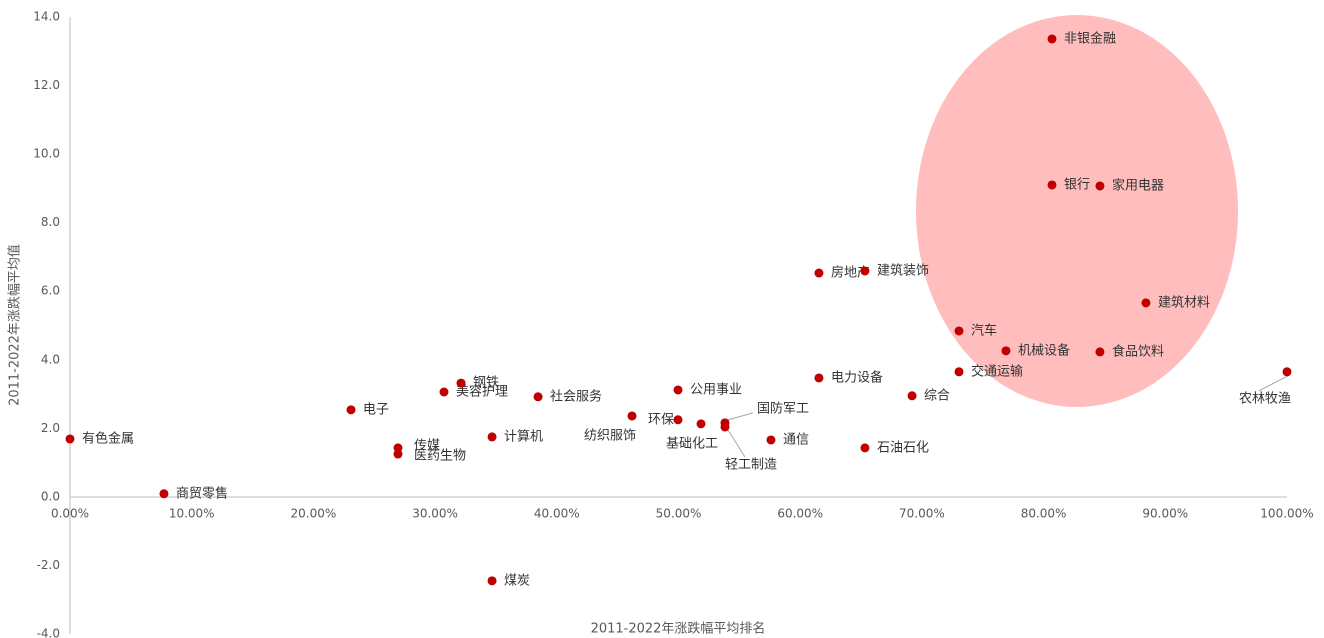  Describe the element at coordinates (692, 443) in the screenshot. I see `point-label: 基础化工` at that location.